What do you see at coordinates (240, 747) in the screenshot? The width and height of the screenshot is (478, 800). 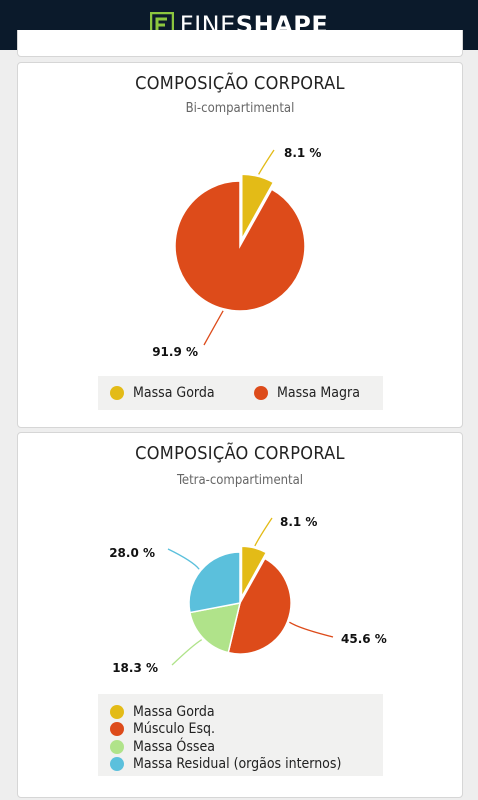 I see `legend-item: Massa Óssea` at bounding box center [240, 747].